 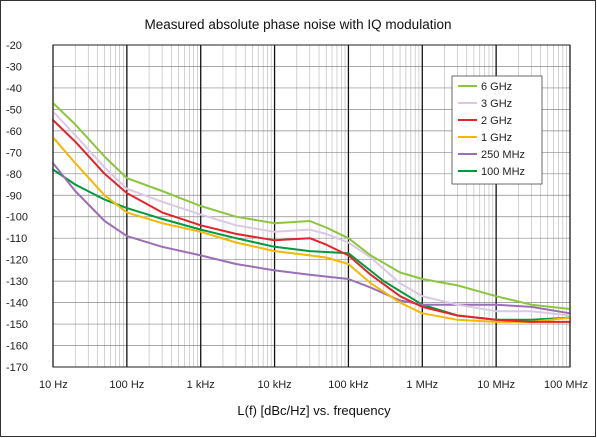 What do you see at coordinates (566, 385) in the screenshot?
I see `x-tick-label: 100 MHz` at bounding box center [566, 385].